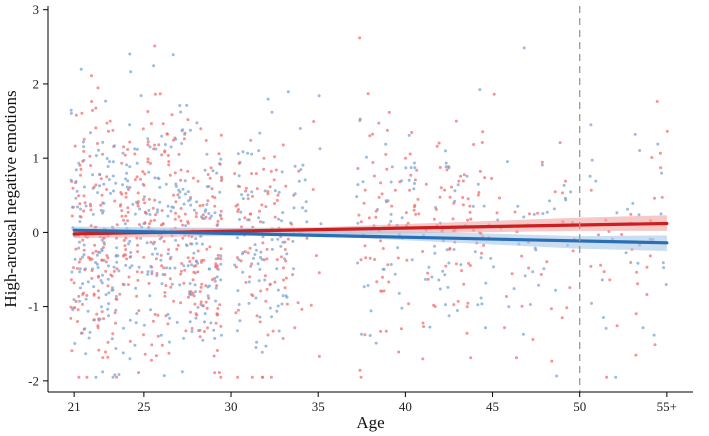 The height and width of the screenshot is (436, 709). What do you see at coordinates (74, 406) in the screenshot?
I see `x-tick-label: 21` at bounding box center [74, 406].